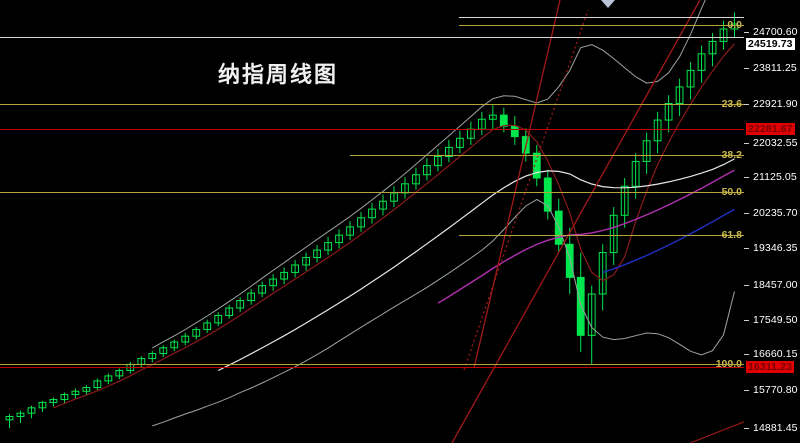  I want to click on fib-label-61-8: 61.8, so click(731, 235).